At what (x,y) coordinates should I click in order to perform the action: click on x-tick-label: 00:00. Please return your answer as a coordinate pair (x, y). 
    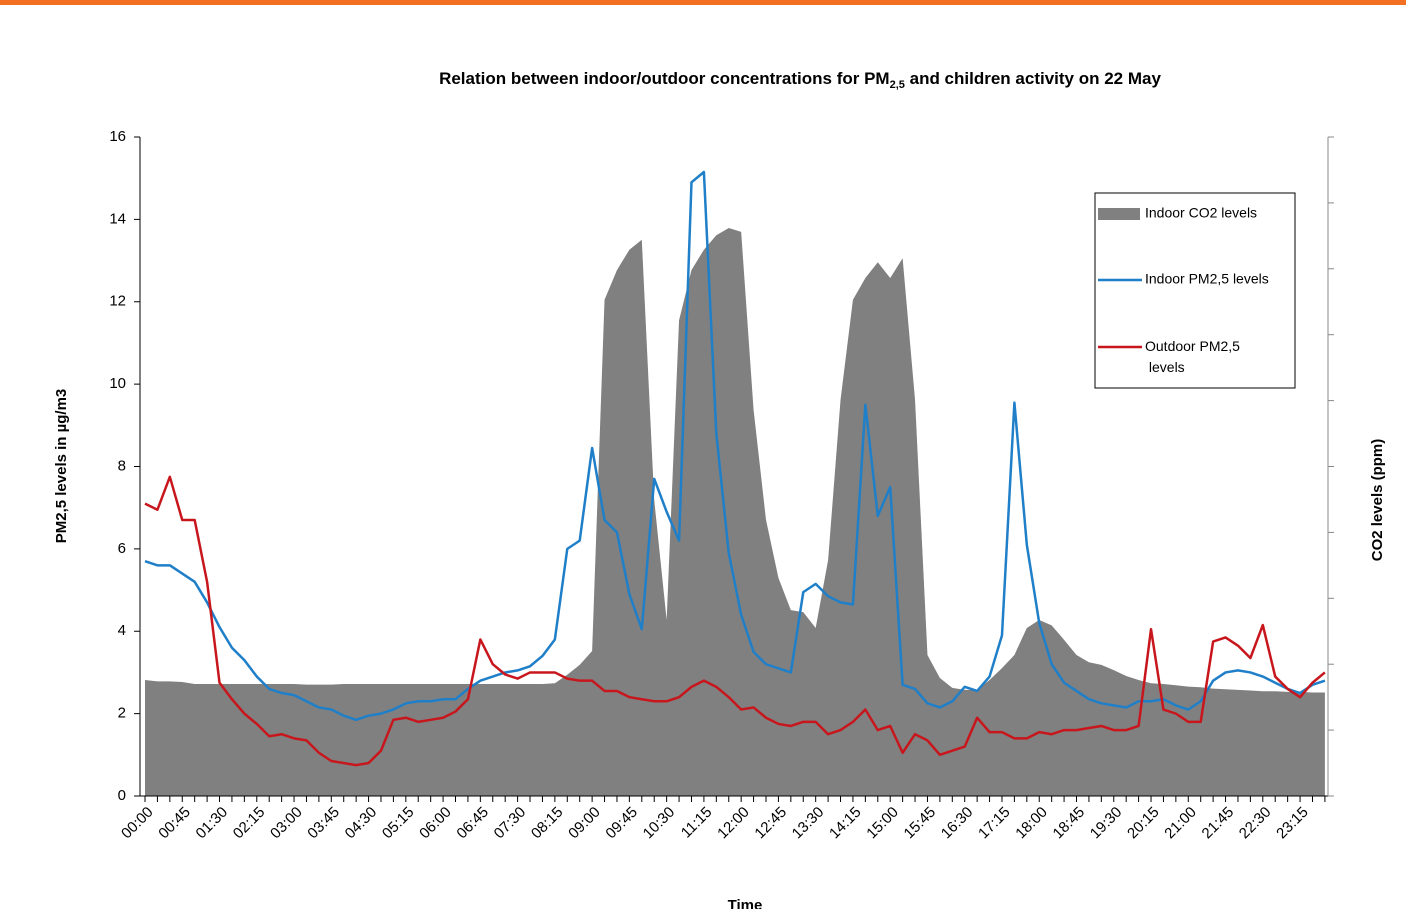
    Looking at the image, I should click on (137, 823).